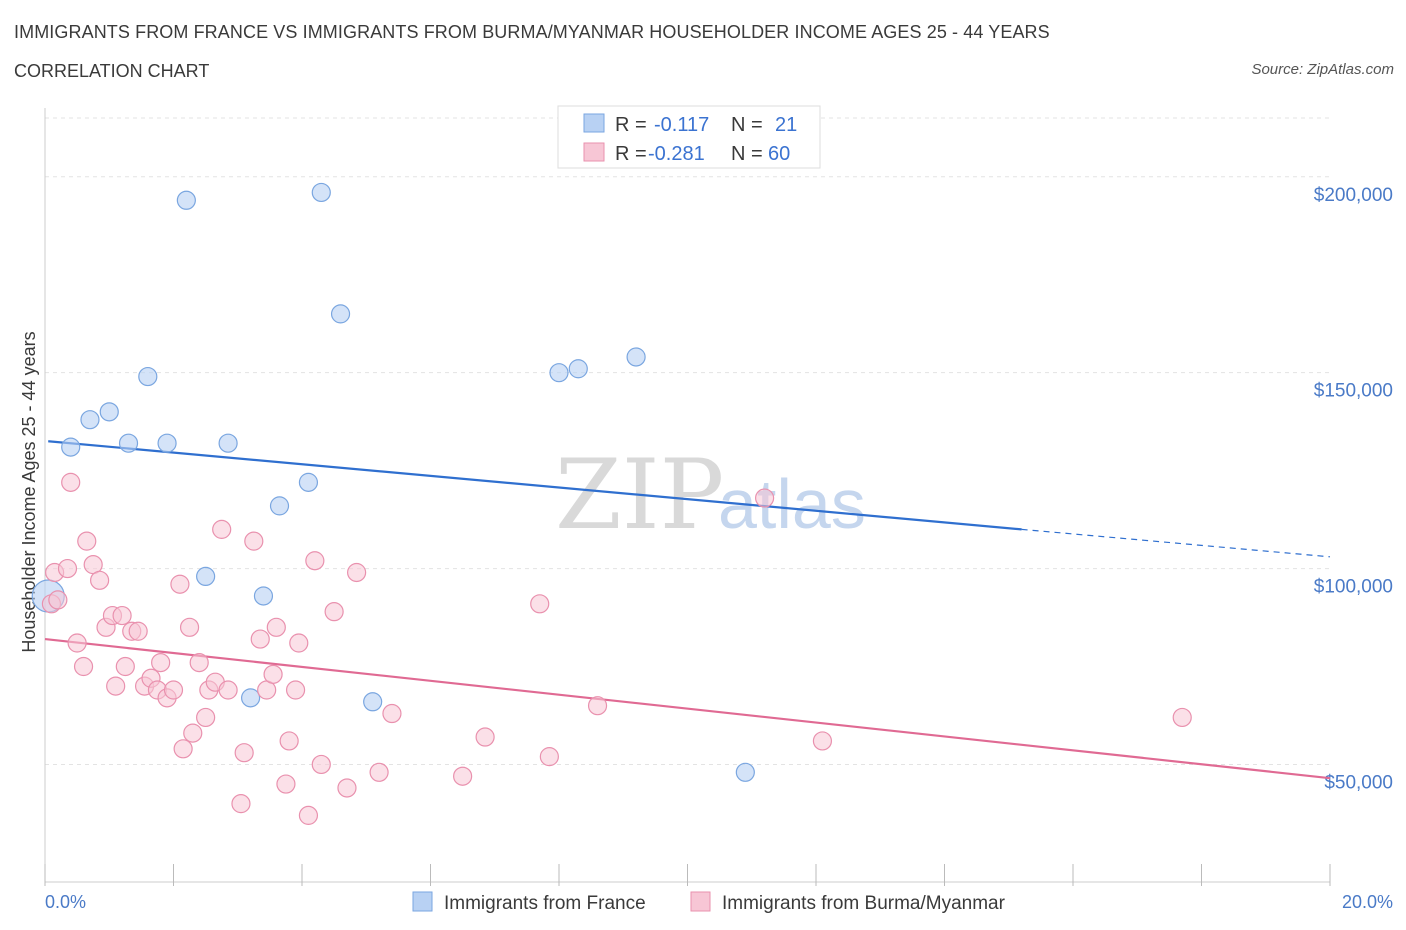 The width and height of the screenshot is (1406, 930). What do you see at coordinates (747, 125) in the screenshot?
I see `france-n-label: N =` at bounding box center [747, 125].